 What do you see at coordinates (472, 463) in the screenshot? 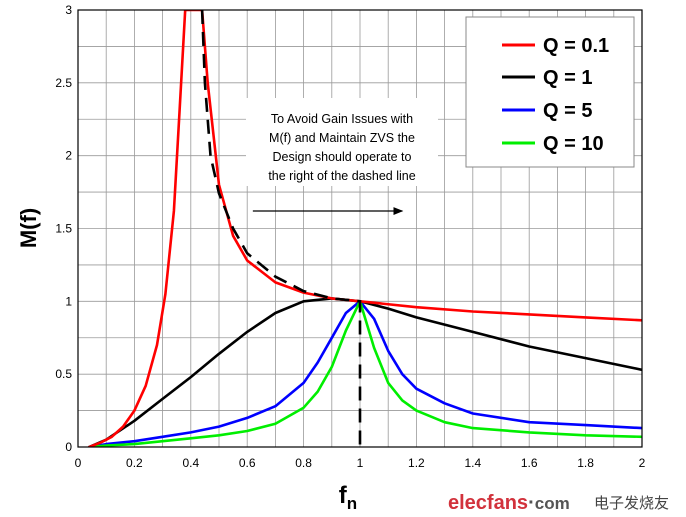
I see `x-tick-label: 1.4` at bounding box center [472, 463].